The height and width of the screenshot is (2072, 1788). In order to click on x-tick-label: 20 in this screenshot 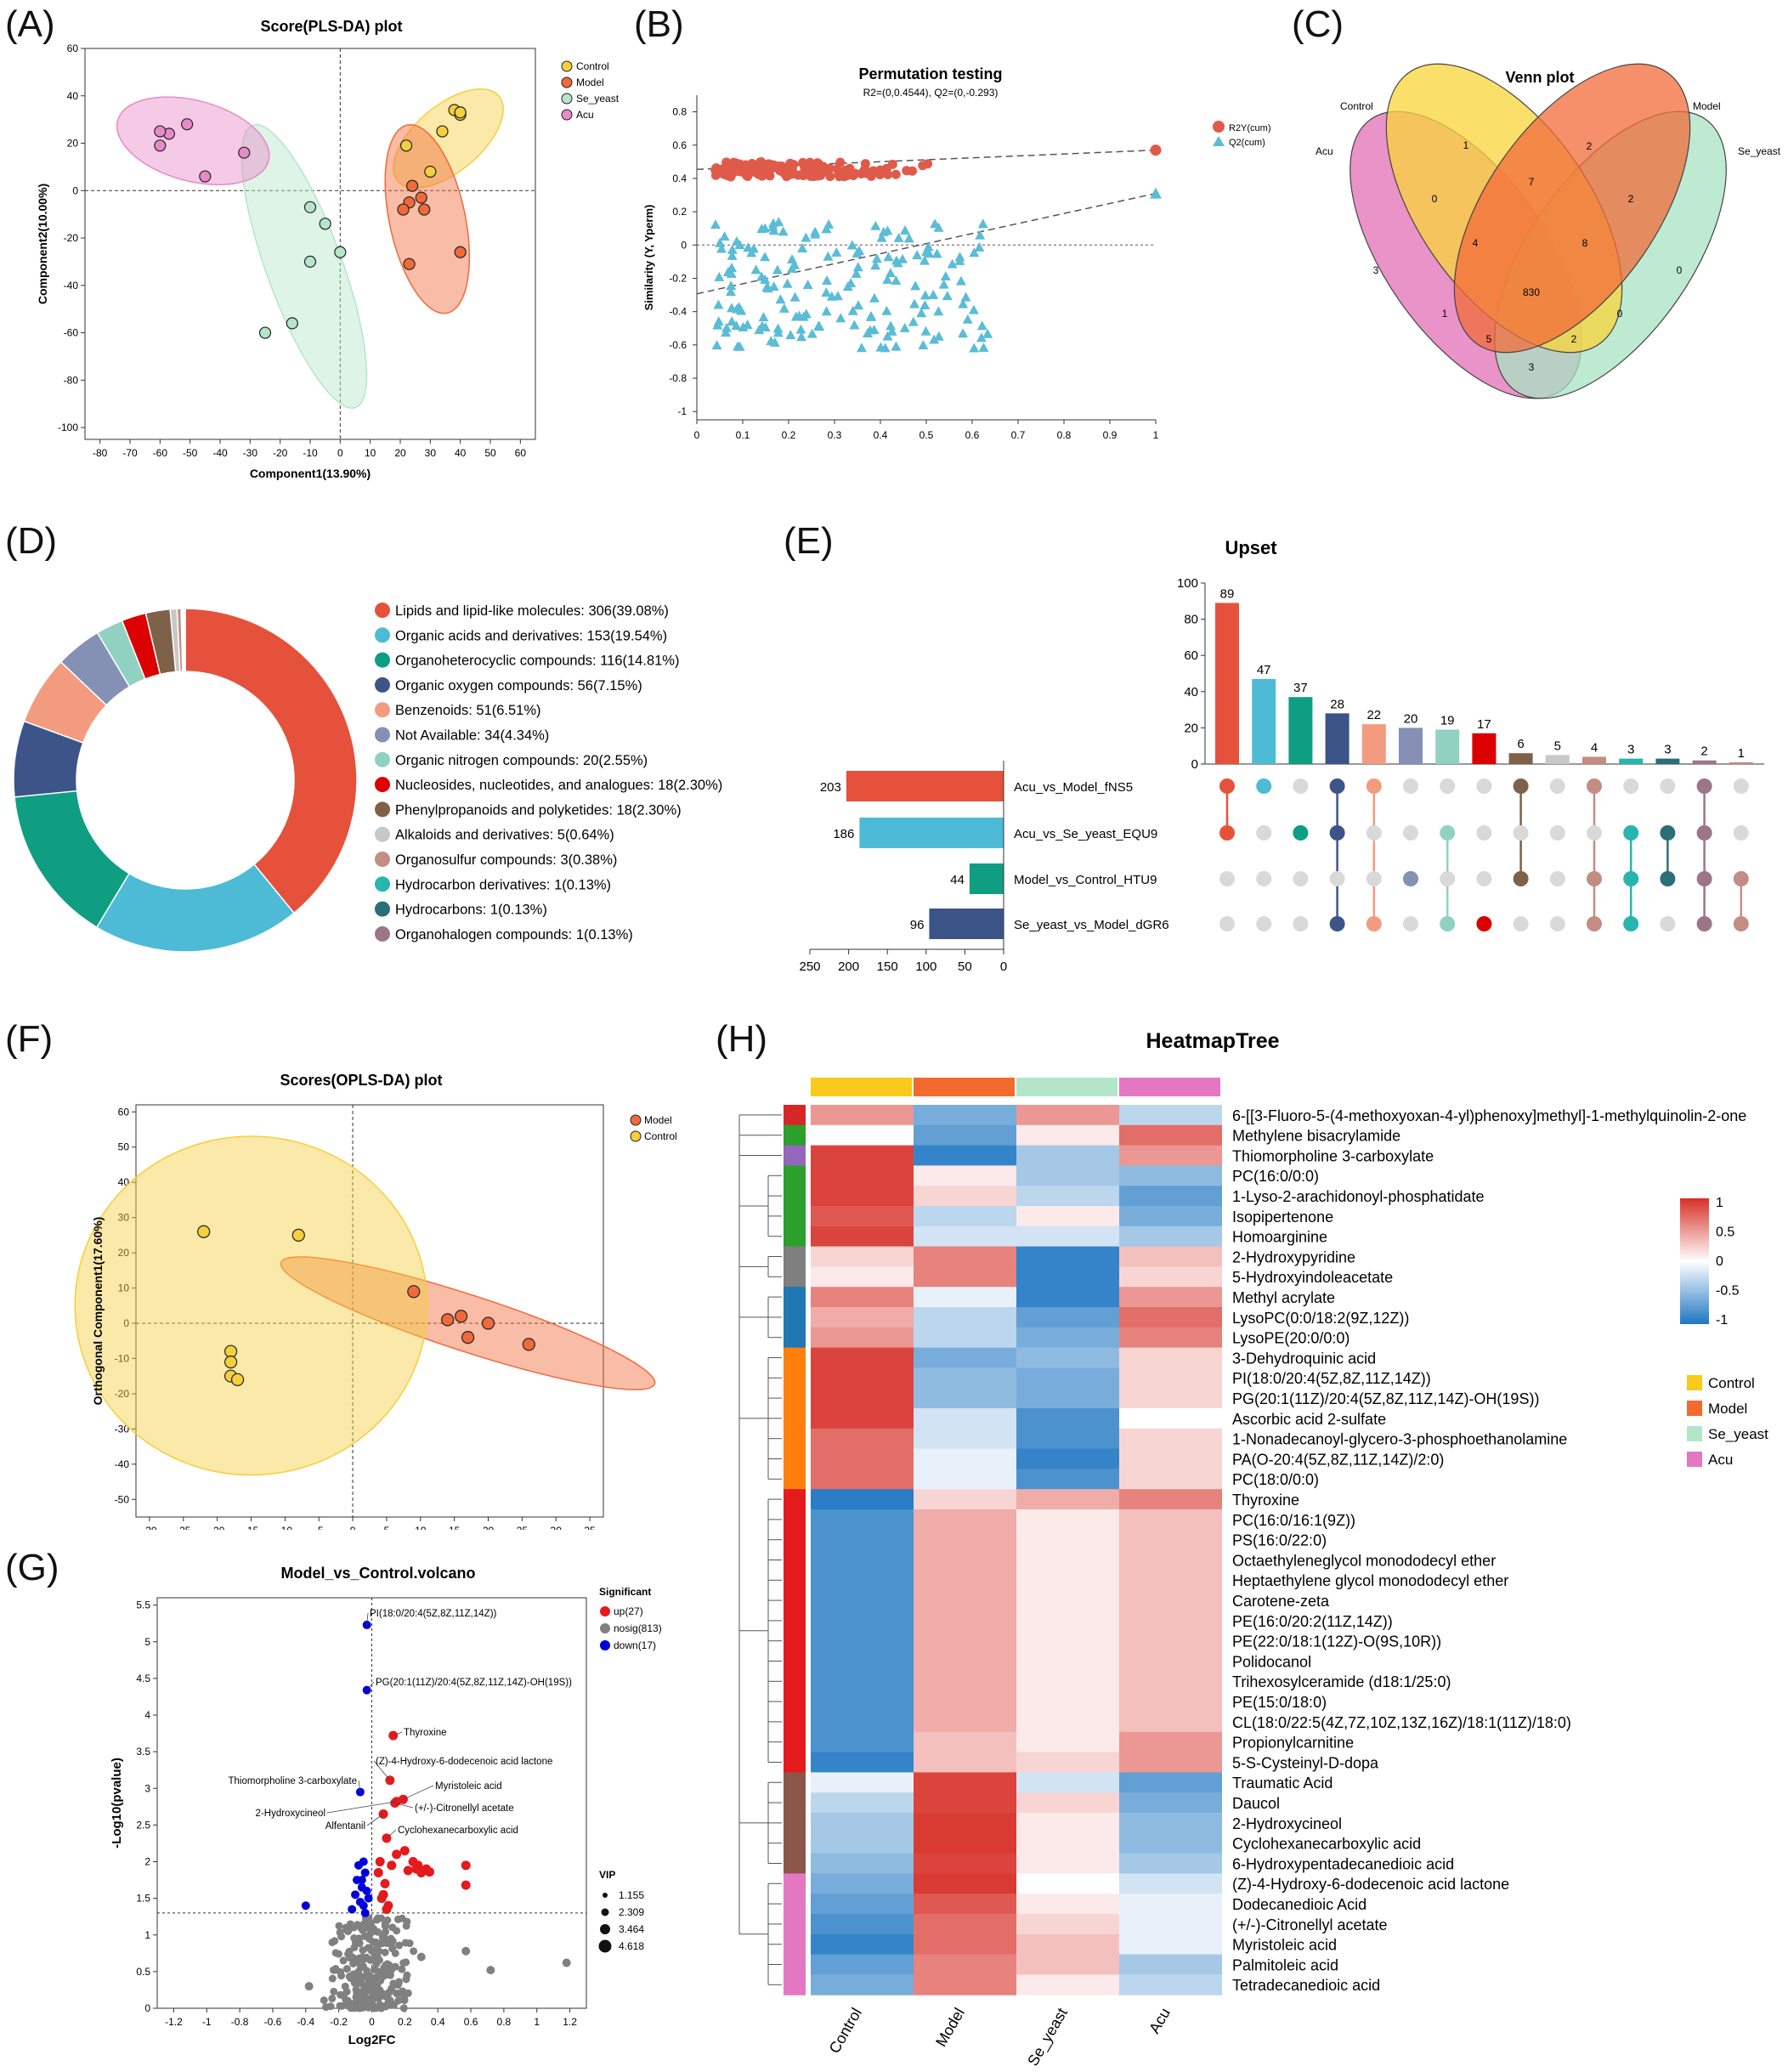, I will do `click(400, 453)`.